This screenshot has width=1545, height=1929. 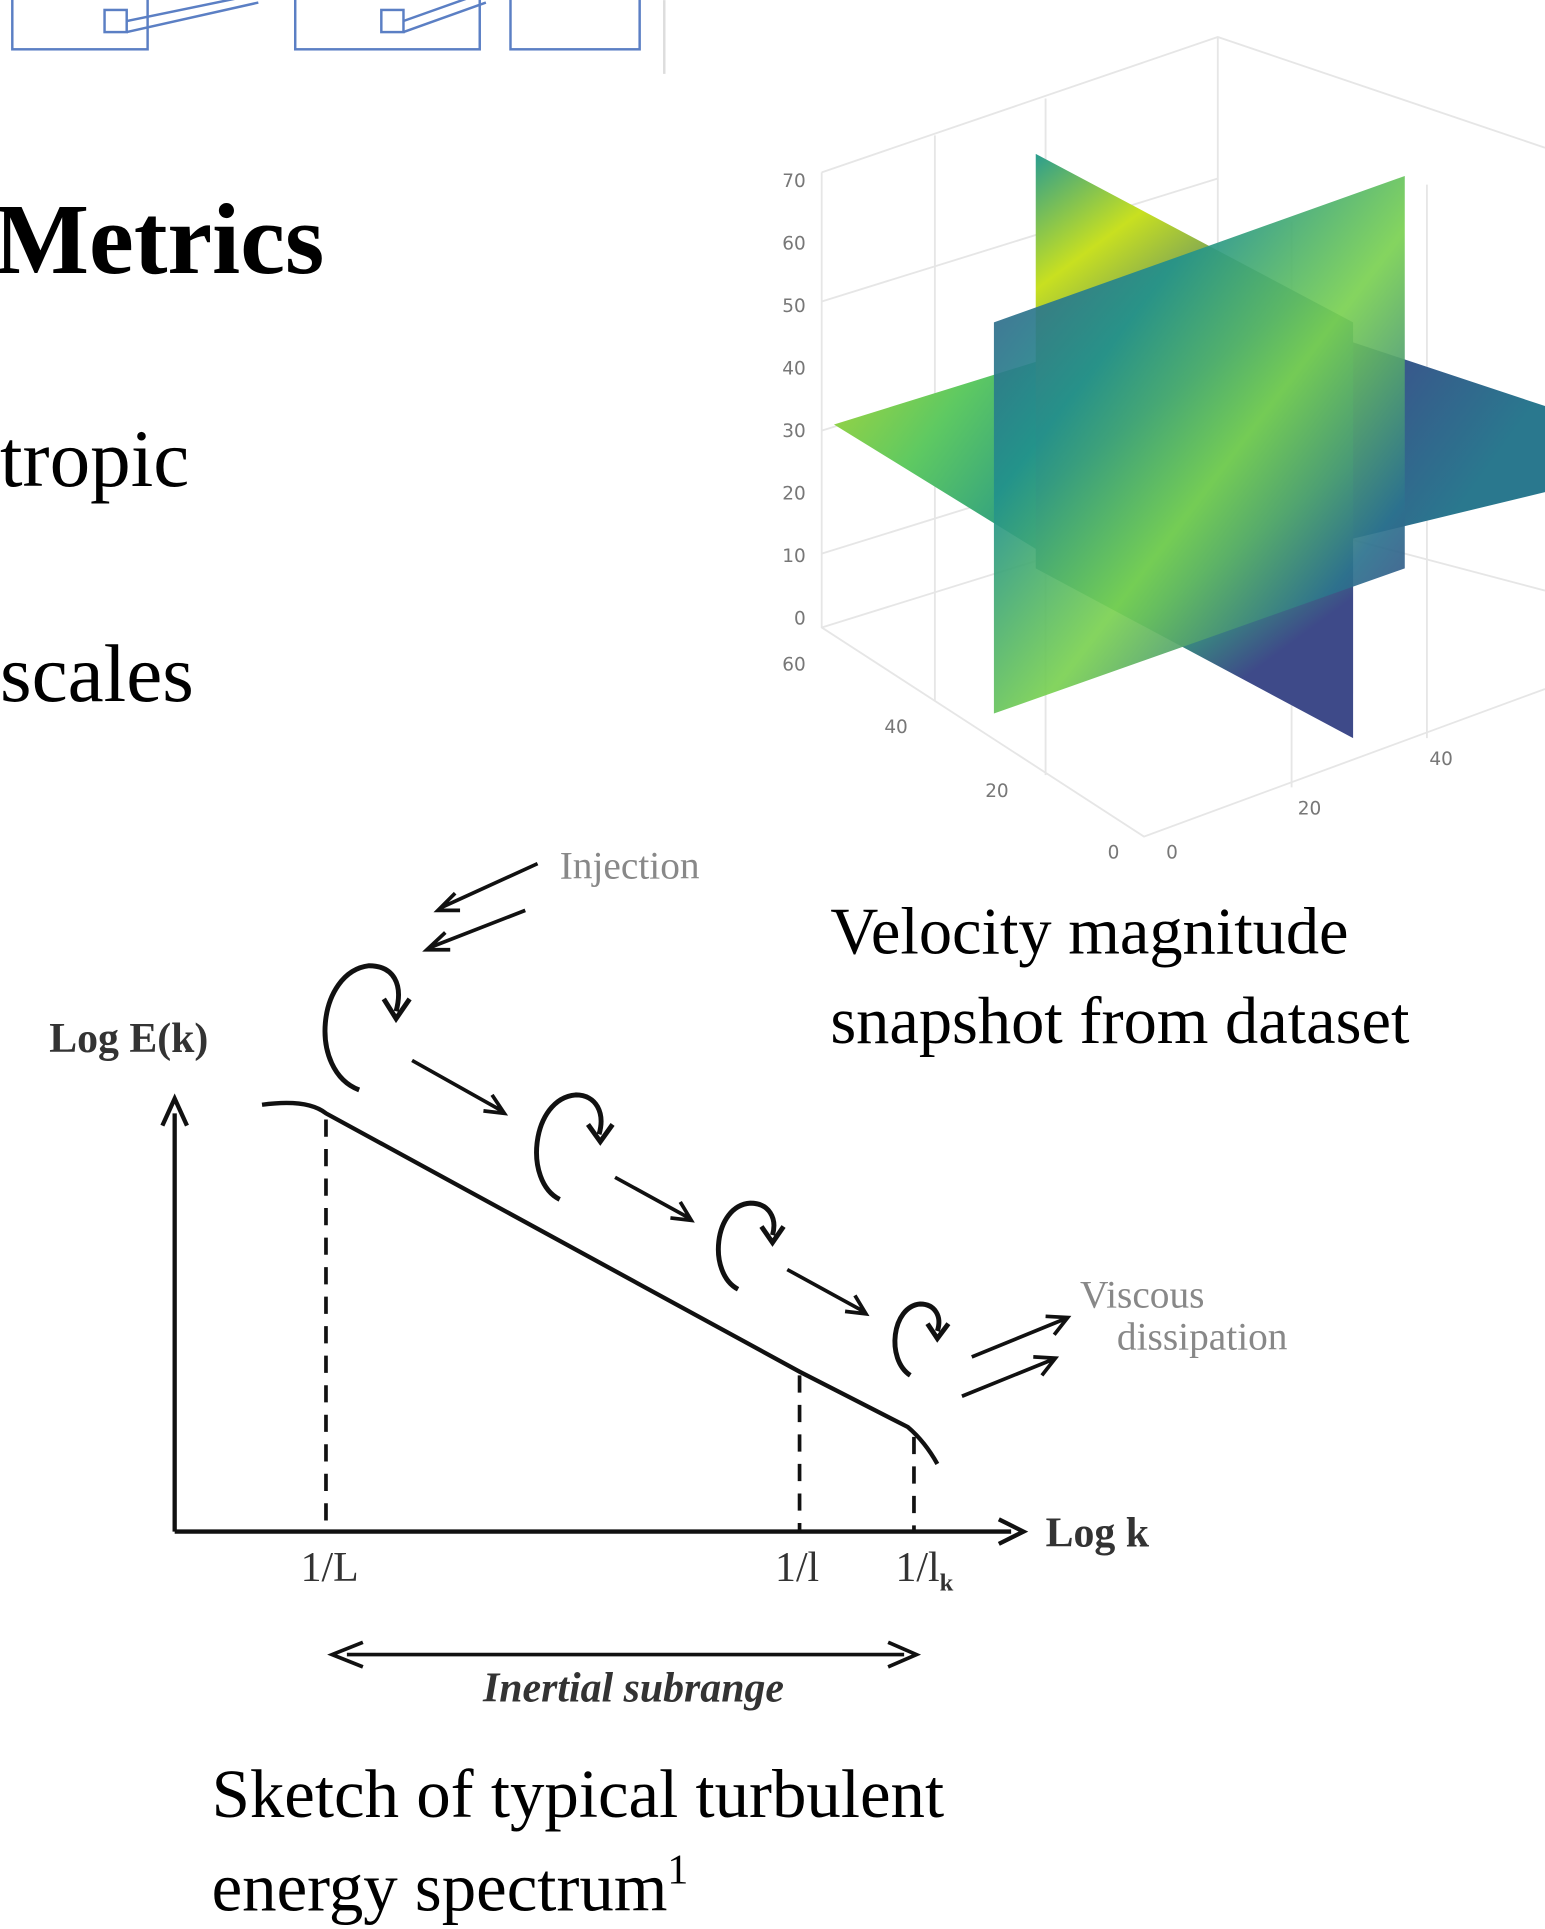 What do you see at coordinates (793, 181) in the screenshot?
I see `tick-label: 70` at bounding box center [793, 181].